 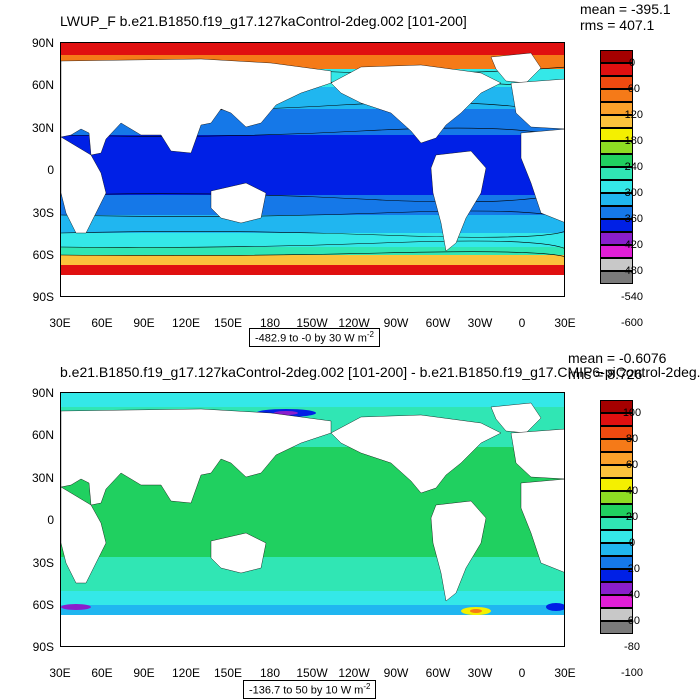 What do you see at coordinates (312, 673) in the screenshot?
I see `lon-label: 150W` at bounding box center [312, 673].